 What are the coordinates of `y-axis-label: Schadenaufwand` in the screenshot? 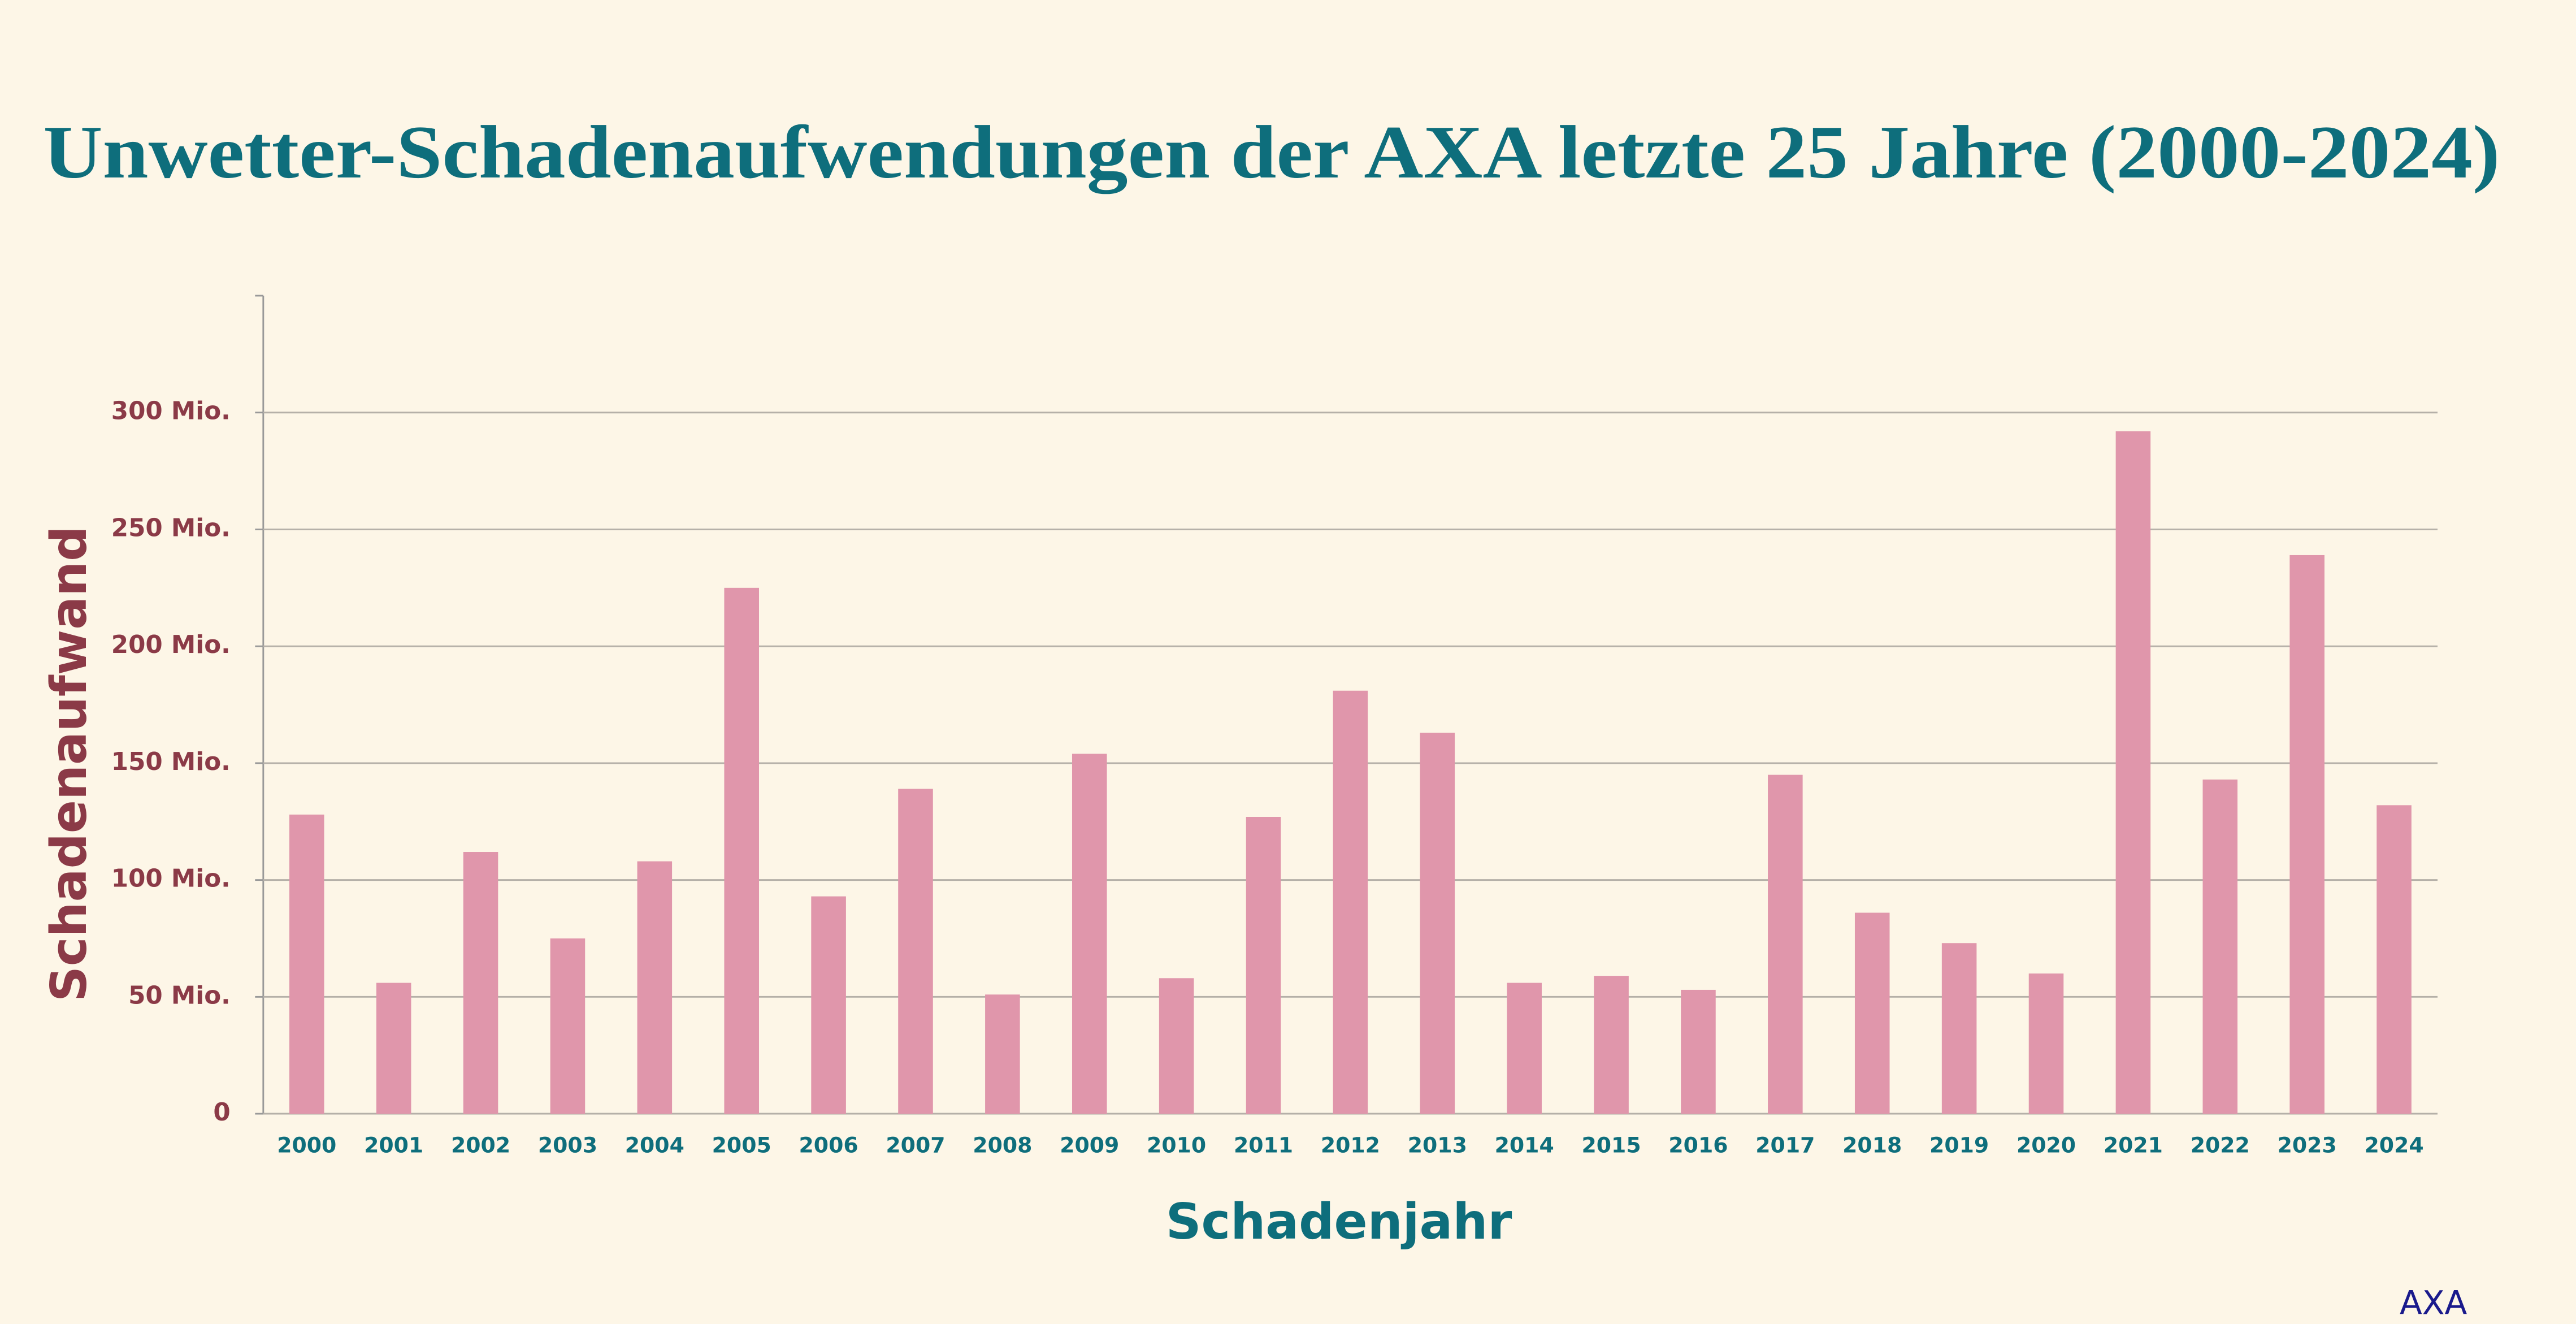 It's located at (69, 763).